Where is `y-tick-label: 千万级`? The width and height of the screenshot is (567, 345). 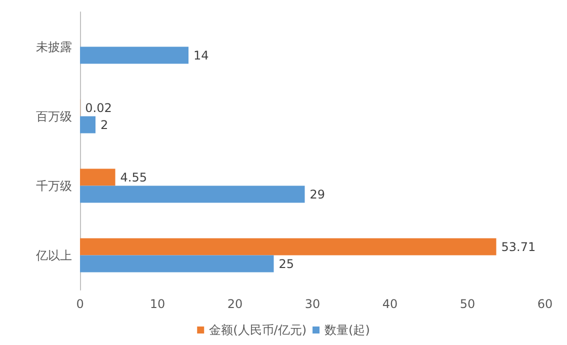 y-tick-label: 千万级 is located at coordinates (54, 185).